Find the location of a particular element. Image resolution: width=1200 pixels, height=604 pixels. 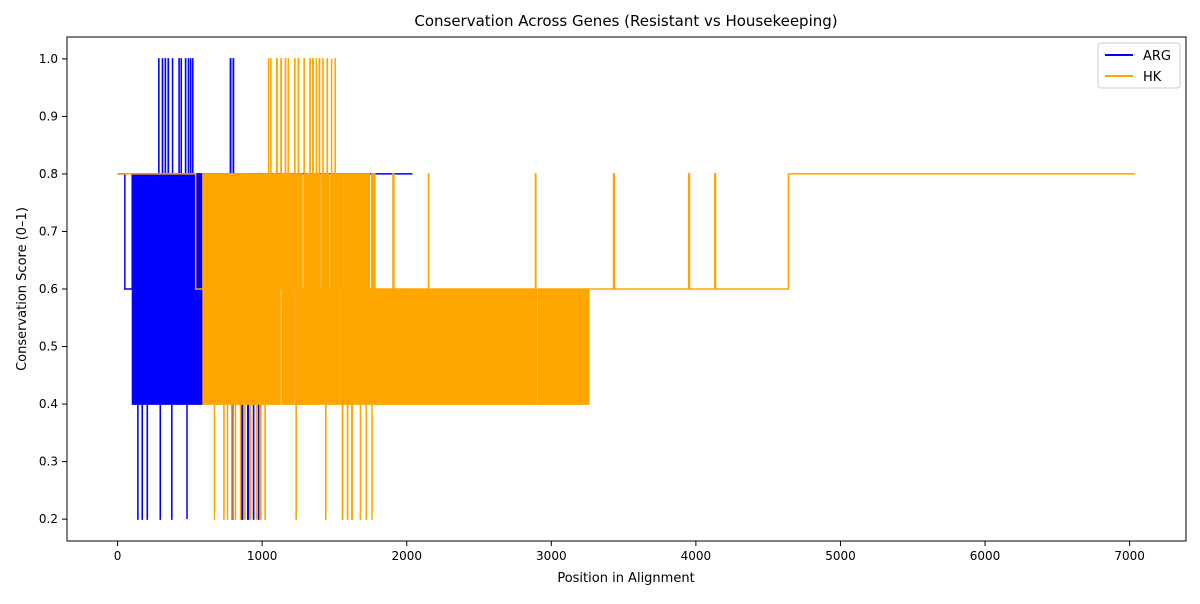

x-tick-label: 0 is located at coordinates (118, 556).